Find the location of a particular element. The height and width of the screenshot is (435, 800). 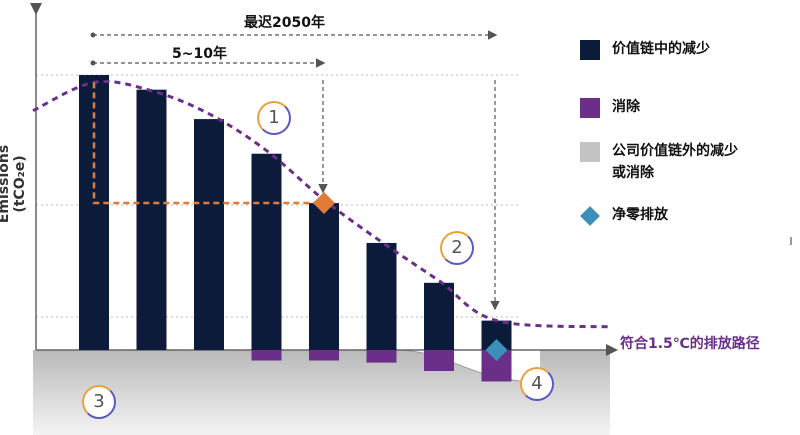

span-long-label: 最迟2050年 is located at coordinates (284, 23).